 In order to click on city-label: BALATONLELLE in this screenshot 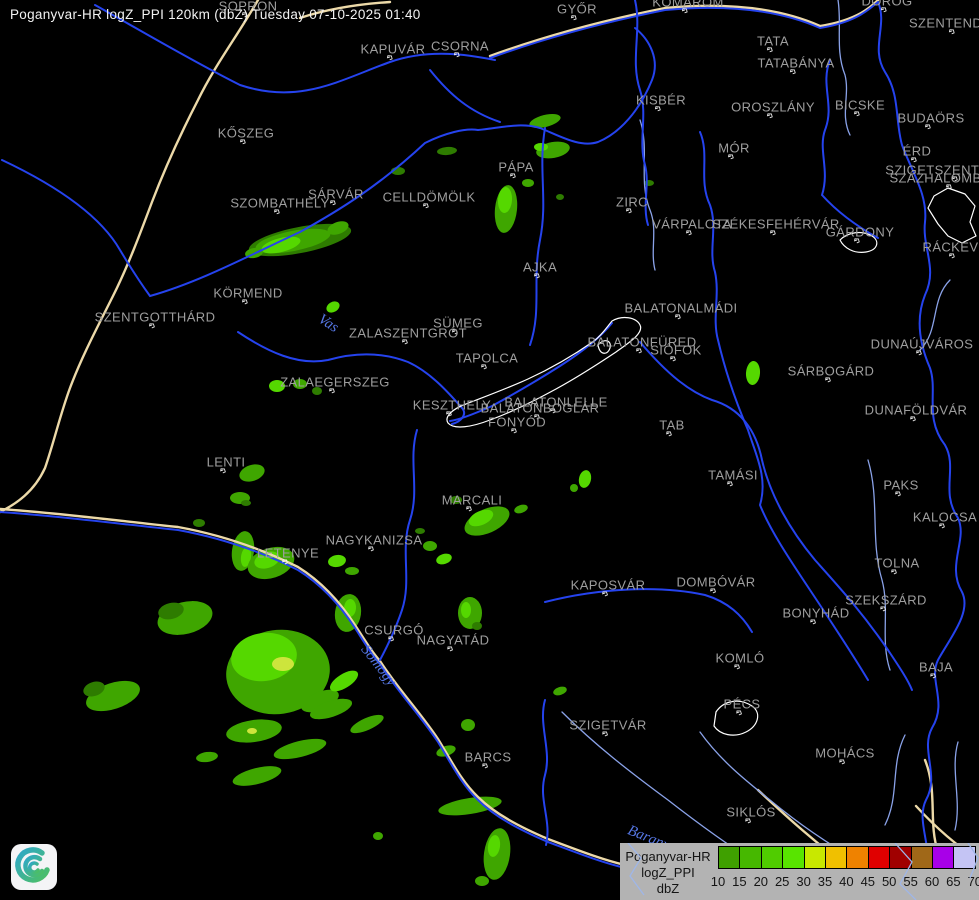, I will do `click(556, 402)`.